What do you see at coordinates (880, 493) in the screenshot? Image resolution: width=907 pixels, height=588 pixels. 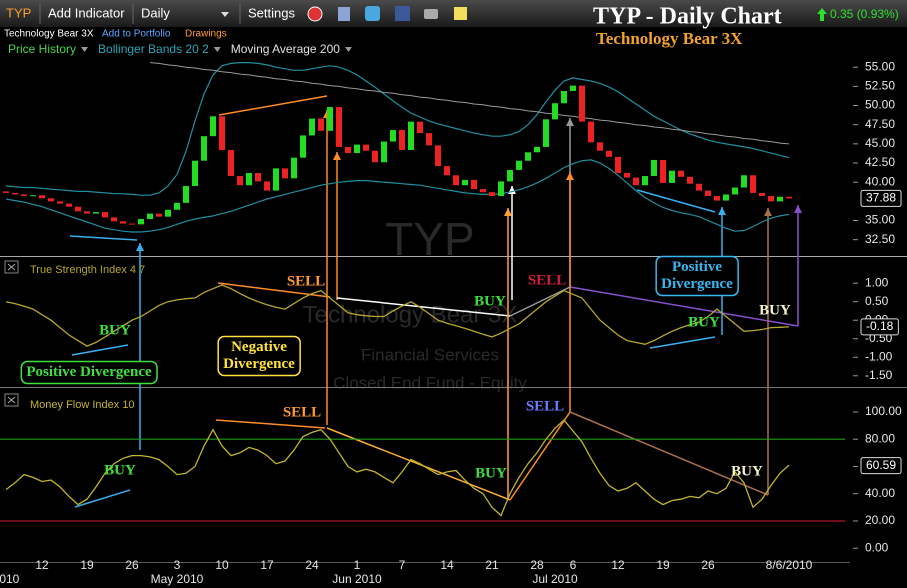 I see `y-tick-label: 40.00` at bounding box center [880, 493].